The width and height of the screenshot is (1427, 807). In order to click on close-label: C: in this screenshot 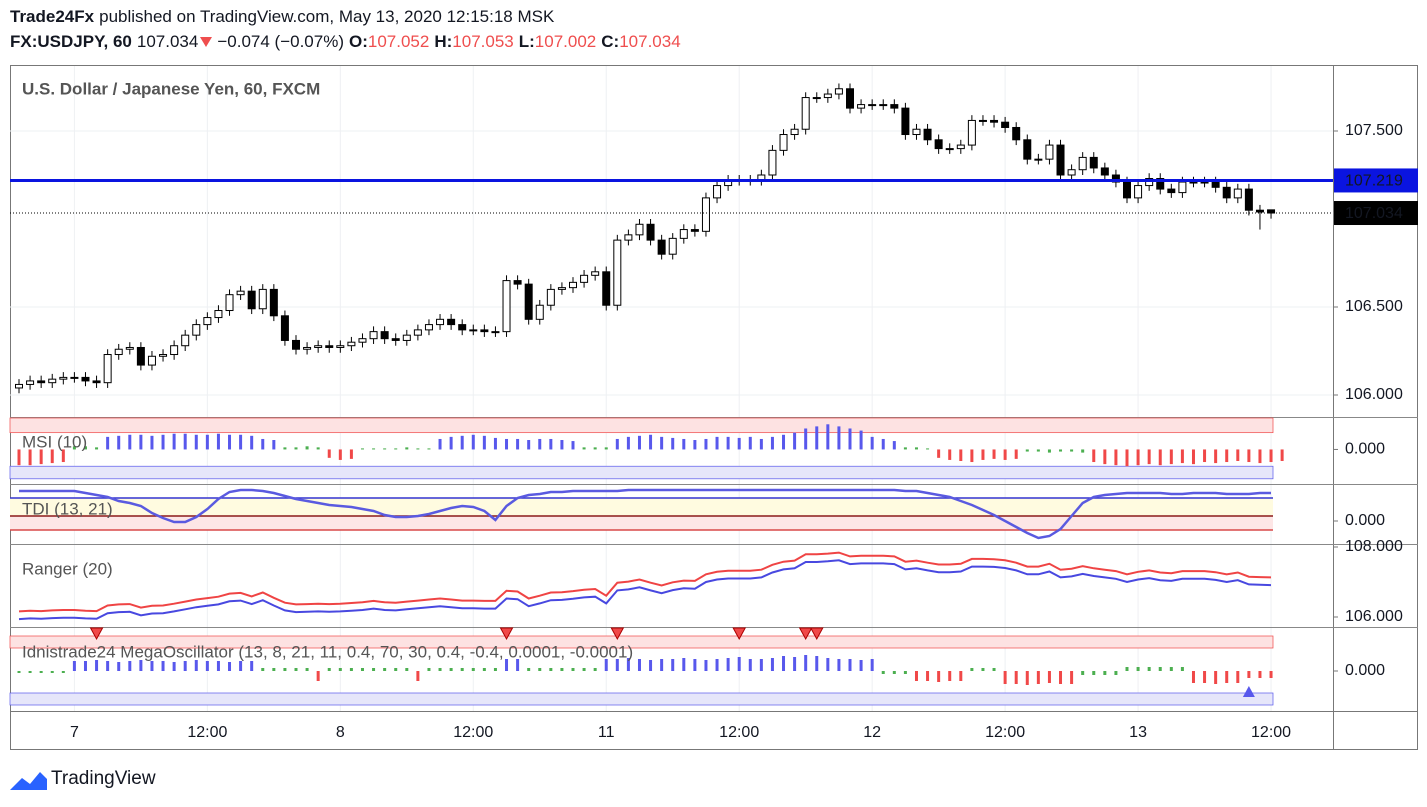, I will do `click(610, 41)`.